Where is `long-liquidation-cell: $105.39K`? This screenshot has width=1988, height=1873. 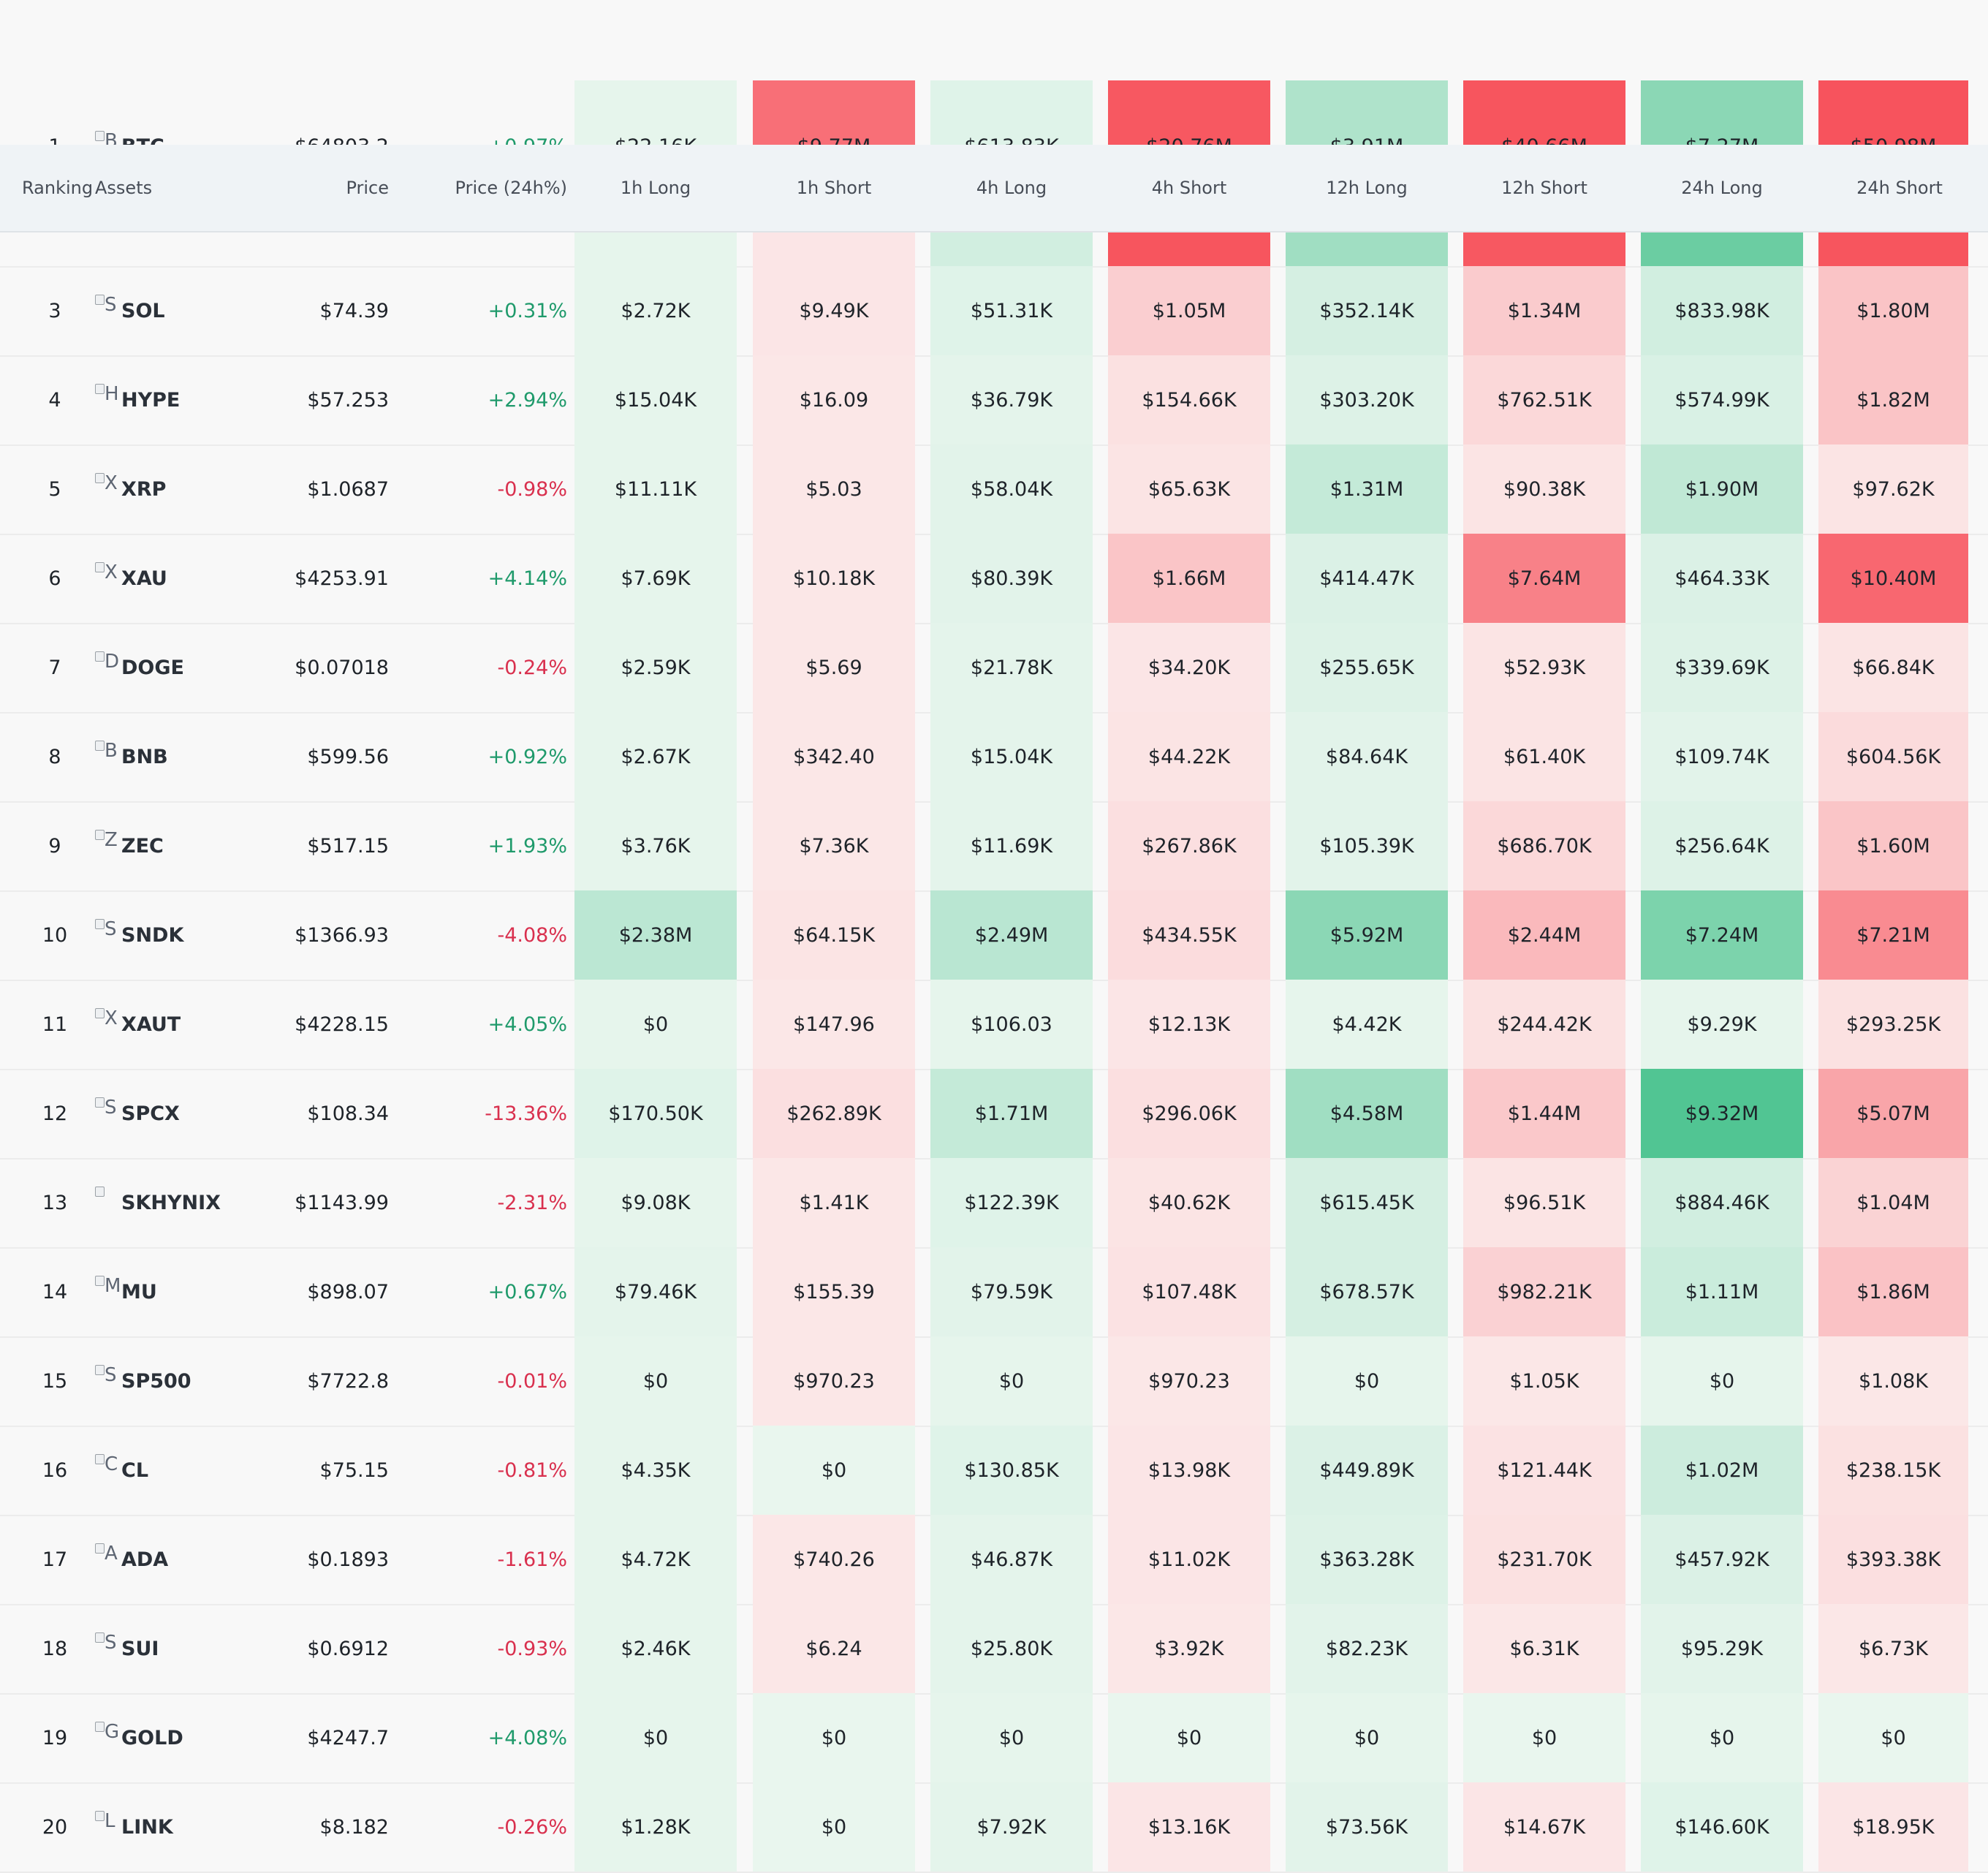 long-liquidation-cell: $105.39K is located at coordinates (1367, 846).